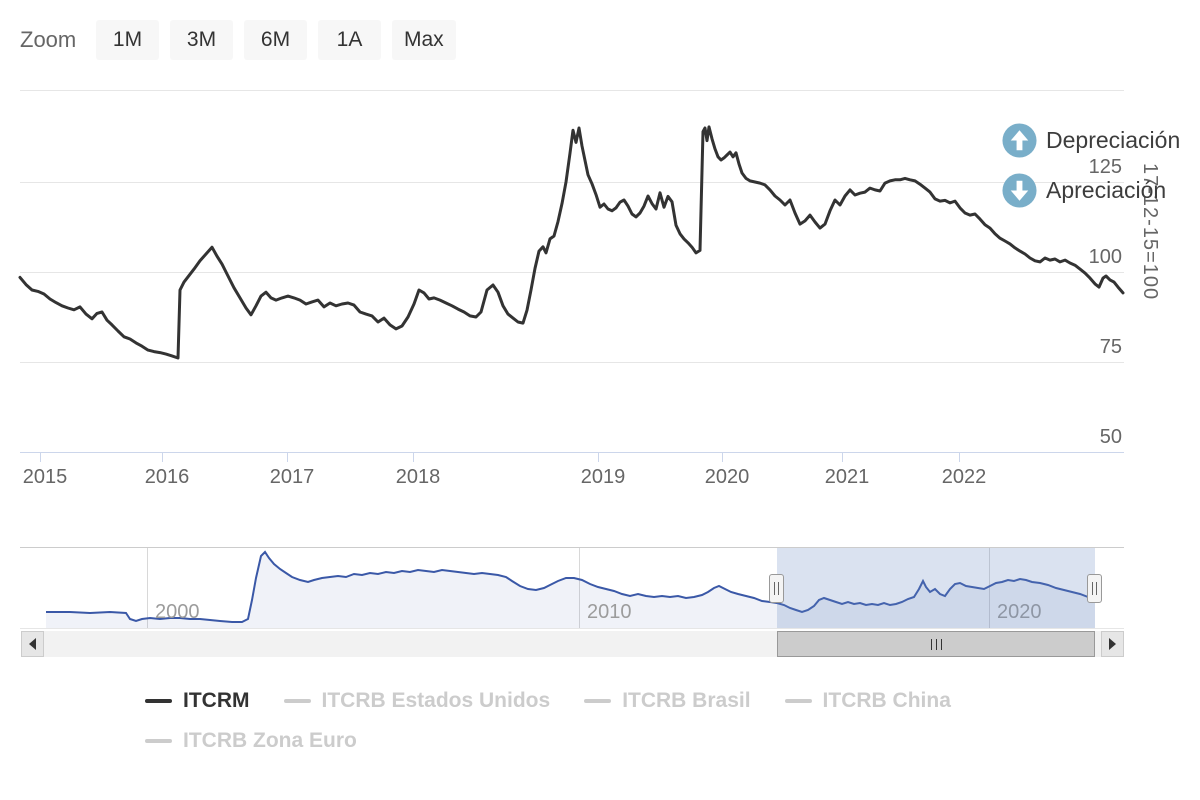 This screenshot has height=800, width=1200. Describe the element at coordinates (1150, 232) in the screenshot. I see `y-axis-title: 17-12-15=100` at that location.